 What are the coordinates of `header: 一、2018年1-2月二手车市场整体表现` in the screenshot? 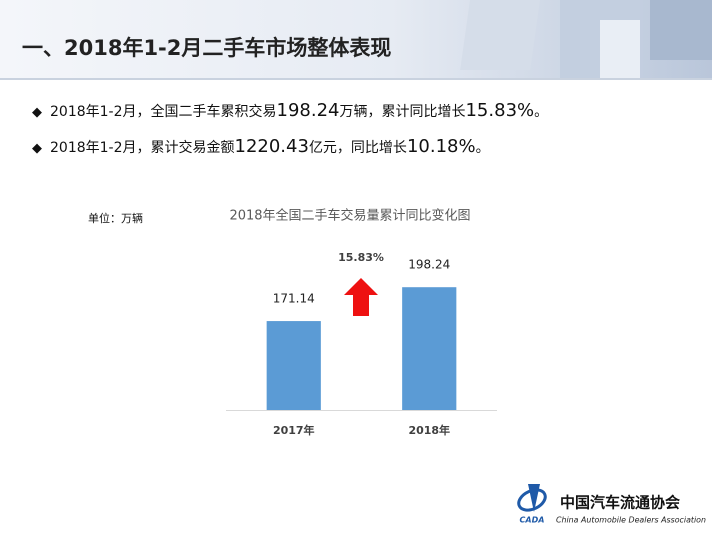 It's located at (356, 39).